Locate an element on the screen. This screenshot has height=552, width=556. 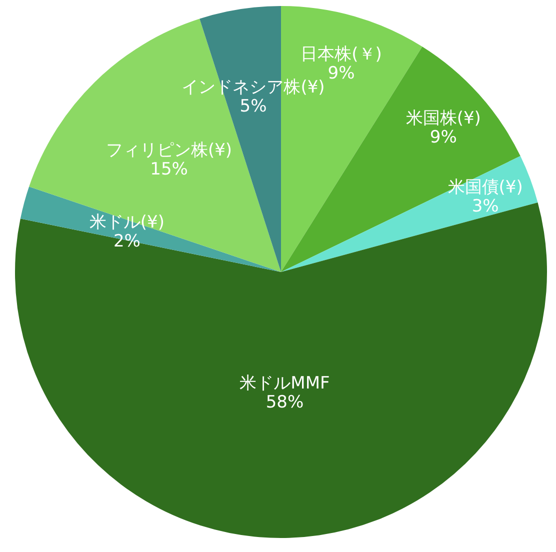
data-label: 15% is located at coordinates (169, 169).